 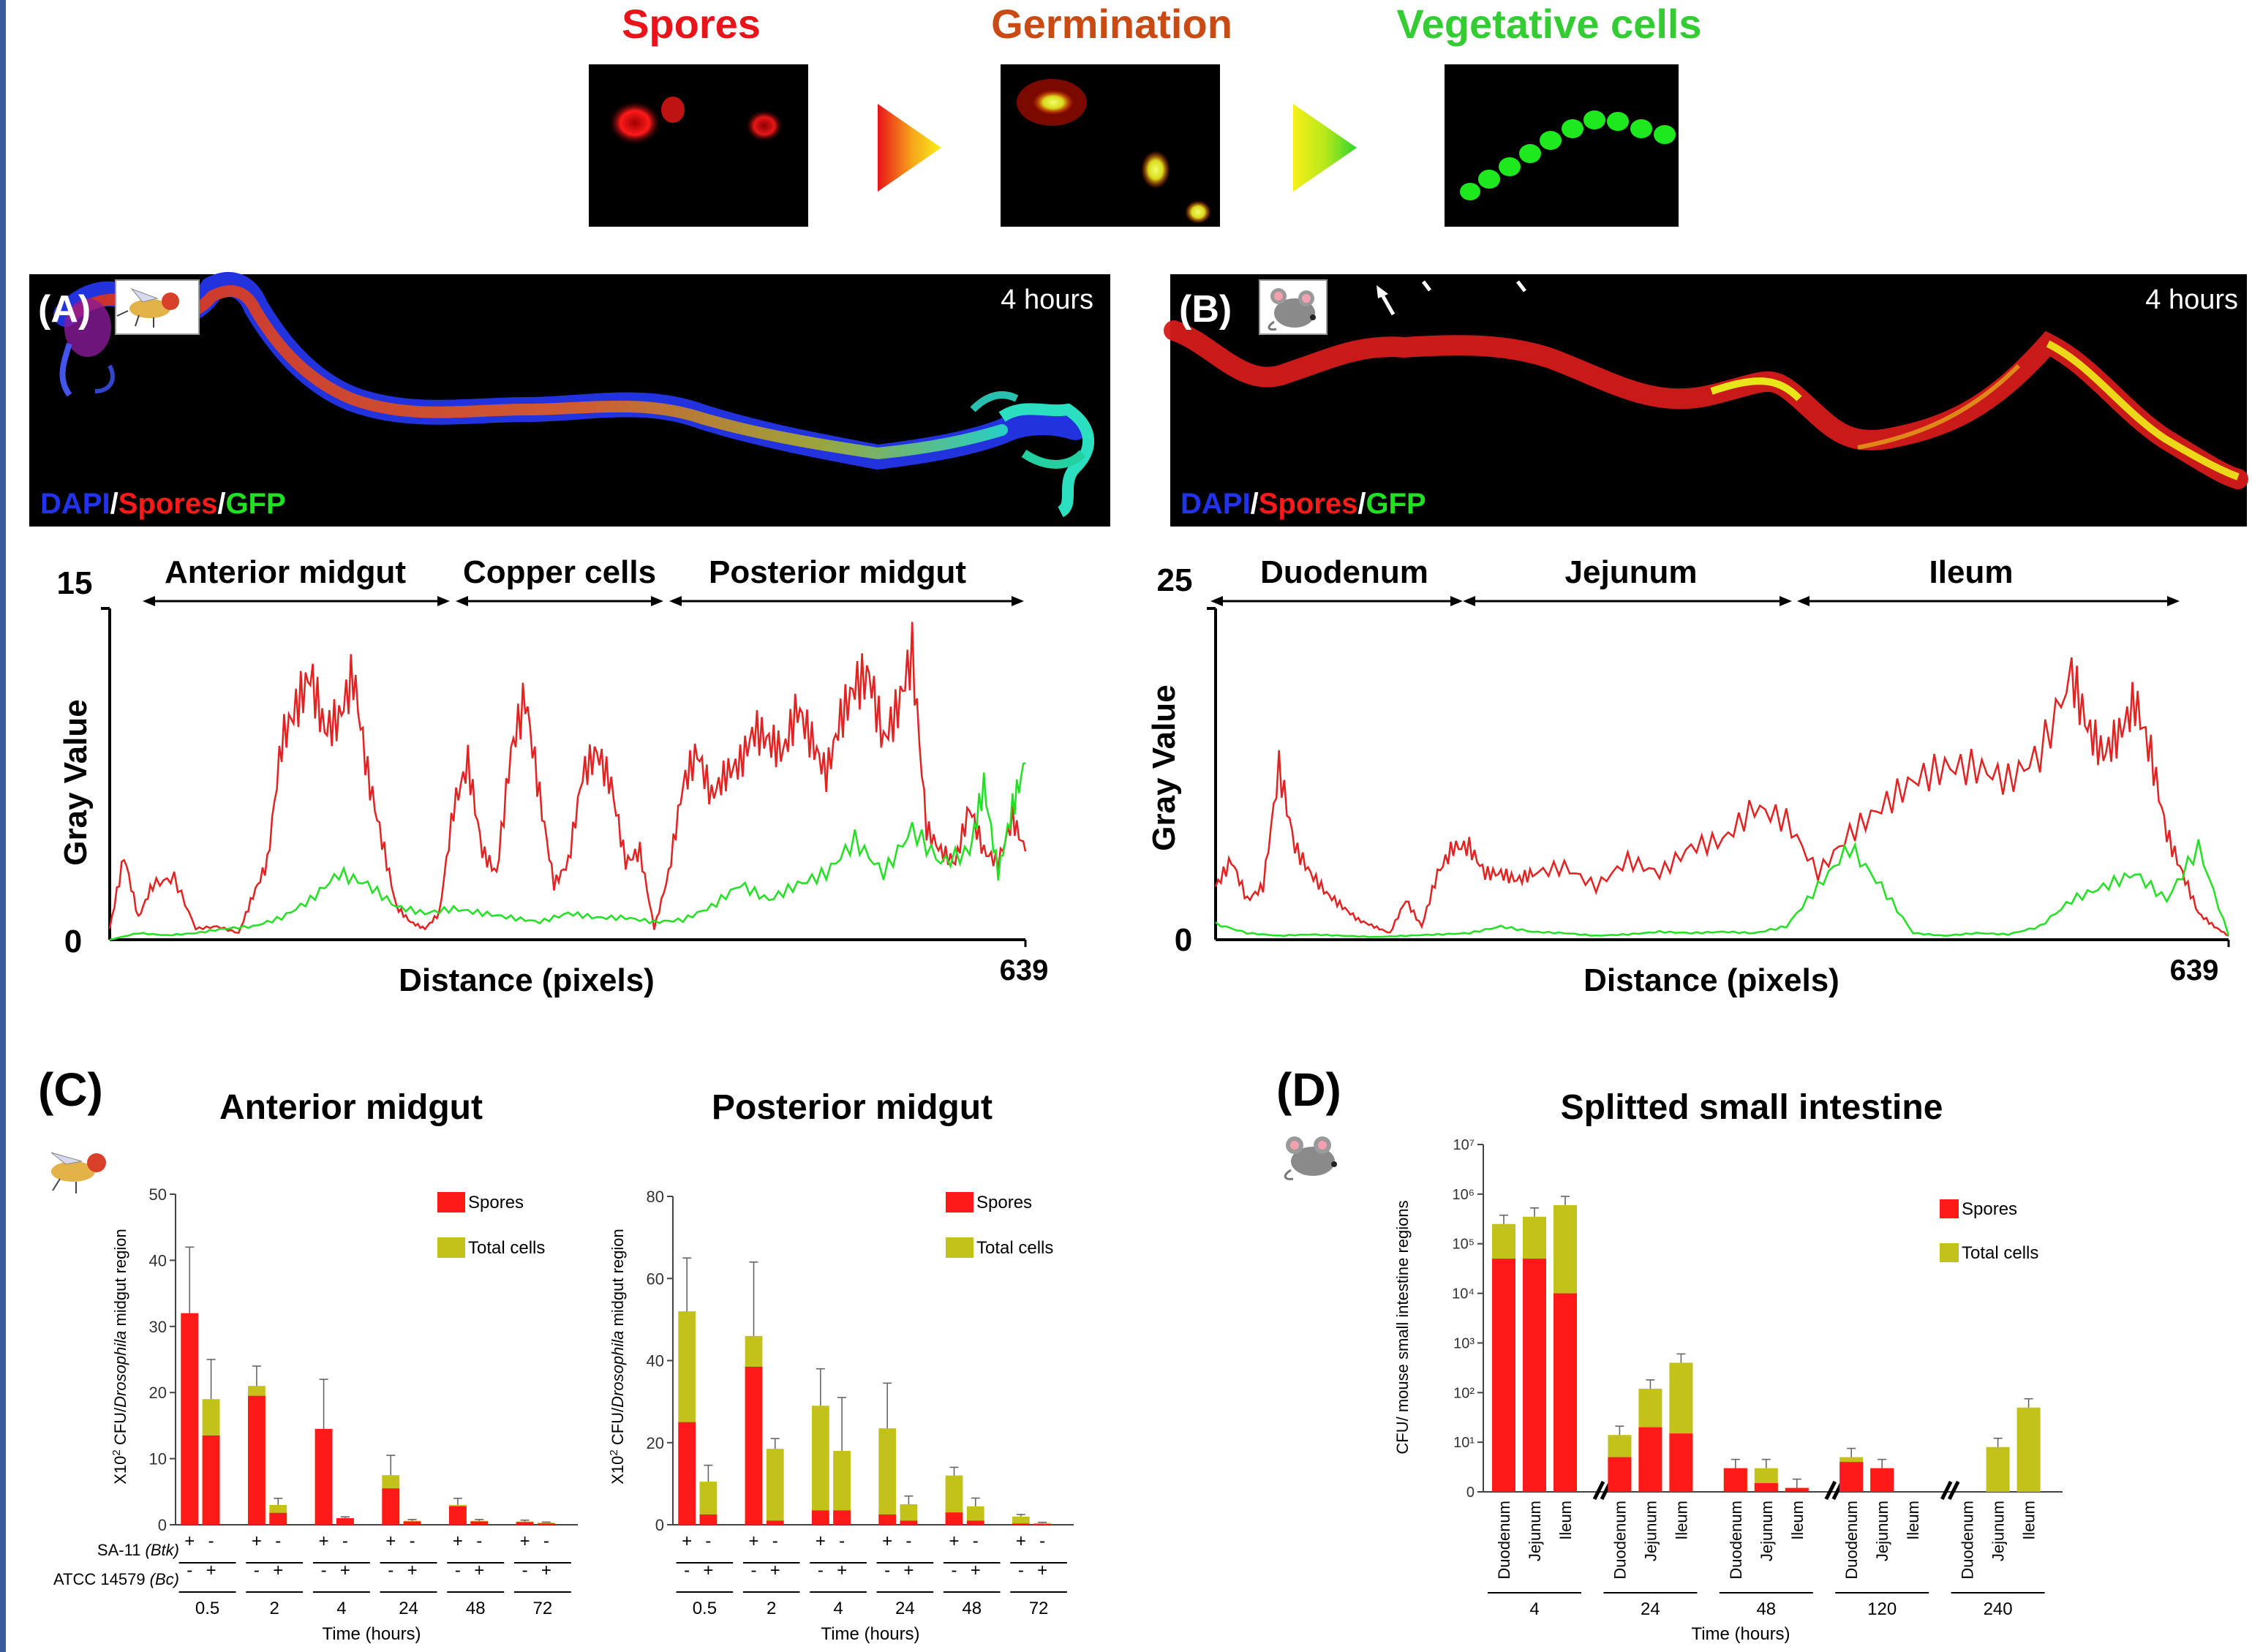 I want to click on y-tick-label: 10⁵, so click(x=1463, y=1245).